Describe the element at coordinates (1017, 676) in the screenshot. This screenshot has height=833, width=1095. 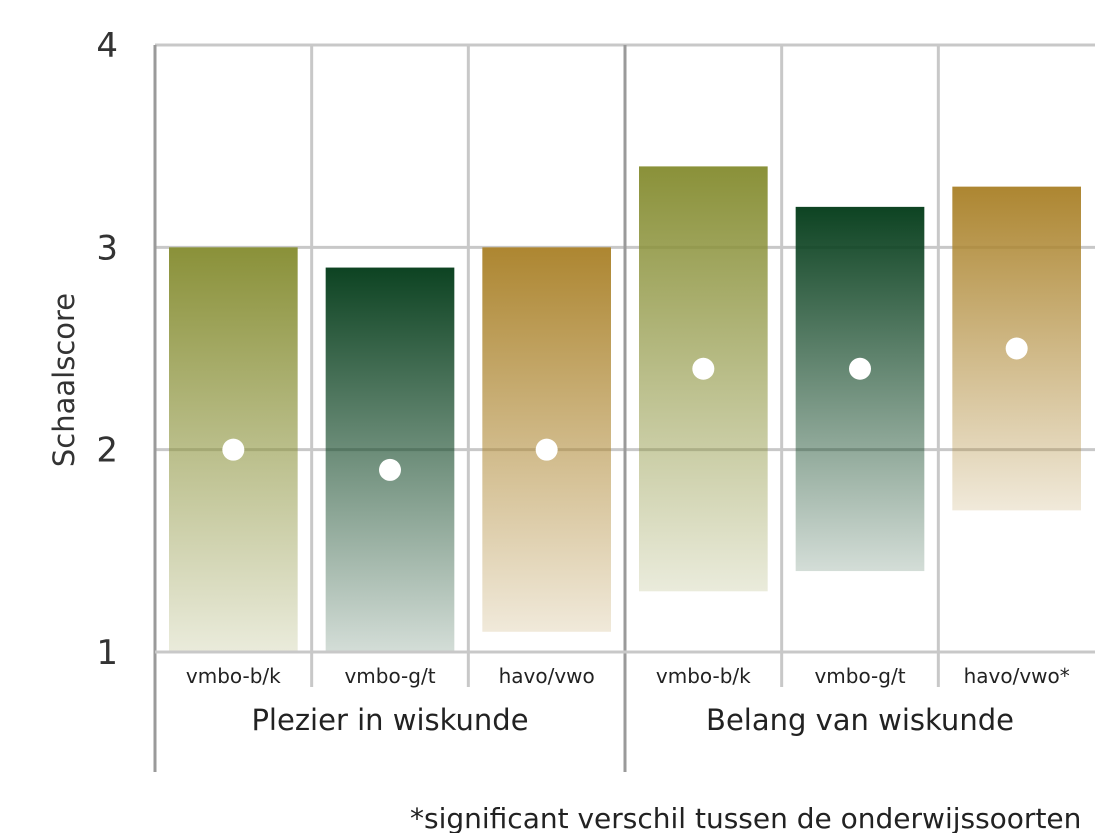
I see `category-label: havo/vwo*` at that location.